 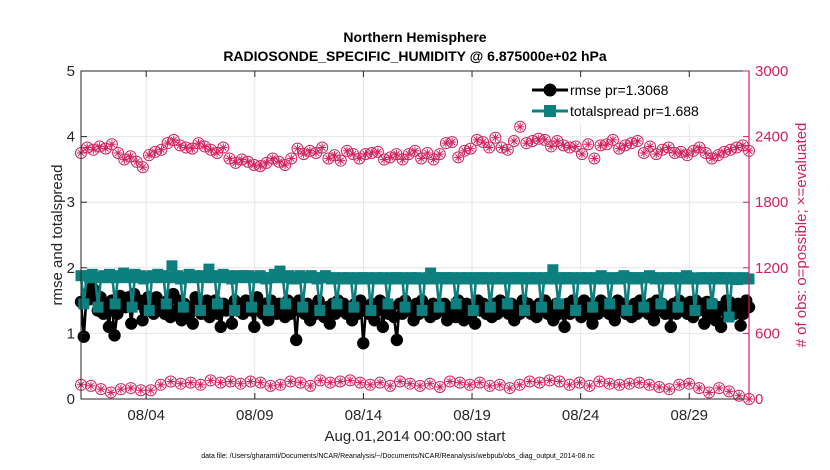 What do you see at coordinates (634, 111) in the screenshot?
I see `legend-spread-label: totalspread pr=1.688` at bounding box center [634, 111].